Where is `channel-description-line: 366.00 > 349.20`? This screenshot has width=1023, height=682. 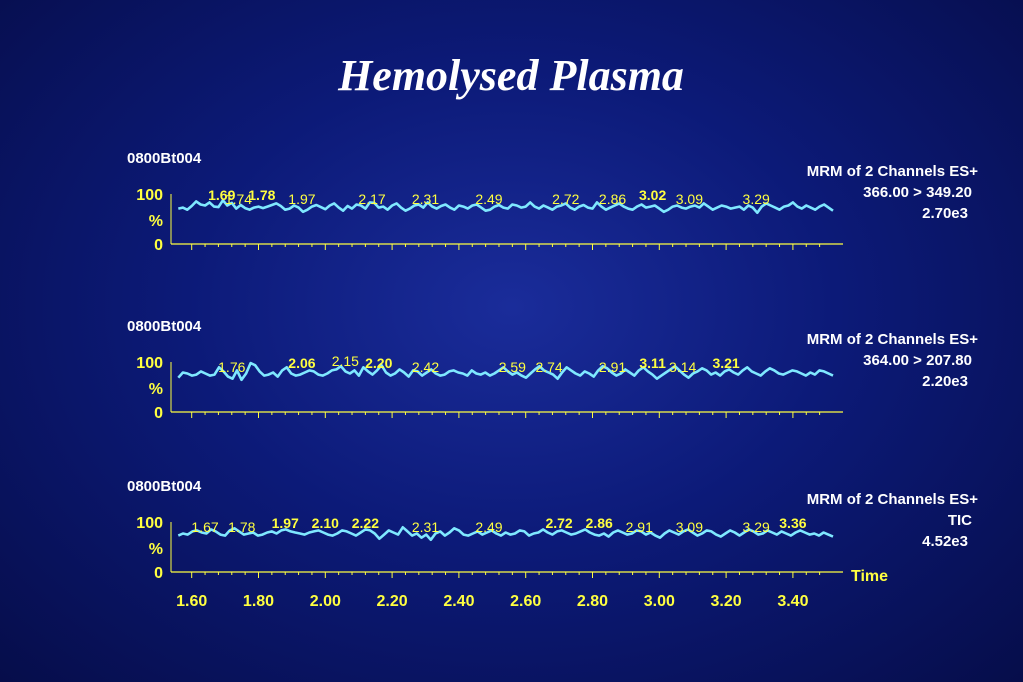 channel-description-line: 366.00 > 349.20 is located at coordinates (917, 192).